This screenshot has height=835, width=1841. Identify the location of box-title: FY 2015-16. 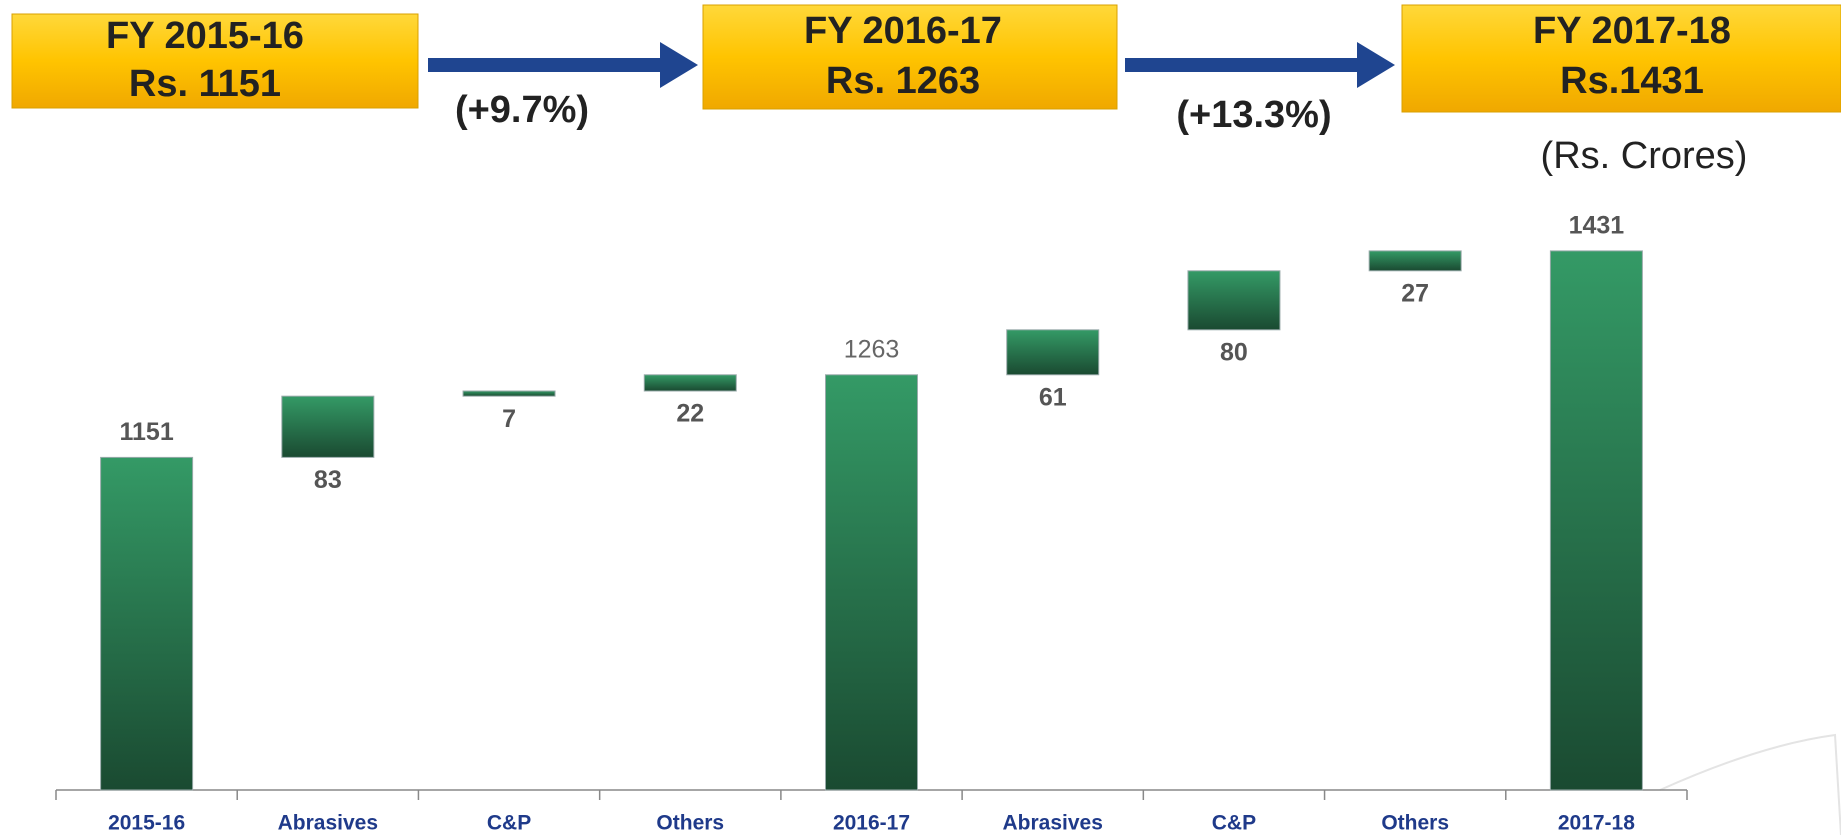
(205, 36).